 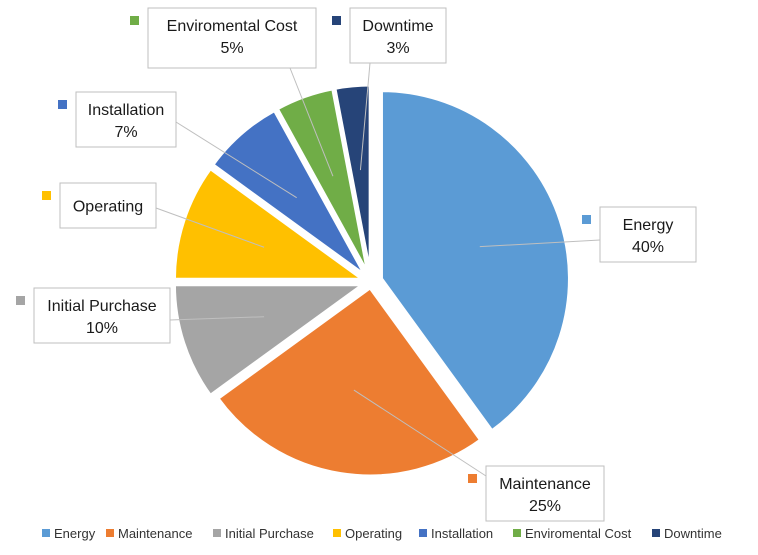 I want to click on callout-value: 3%, so click(x=397, y=48).